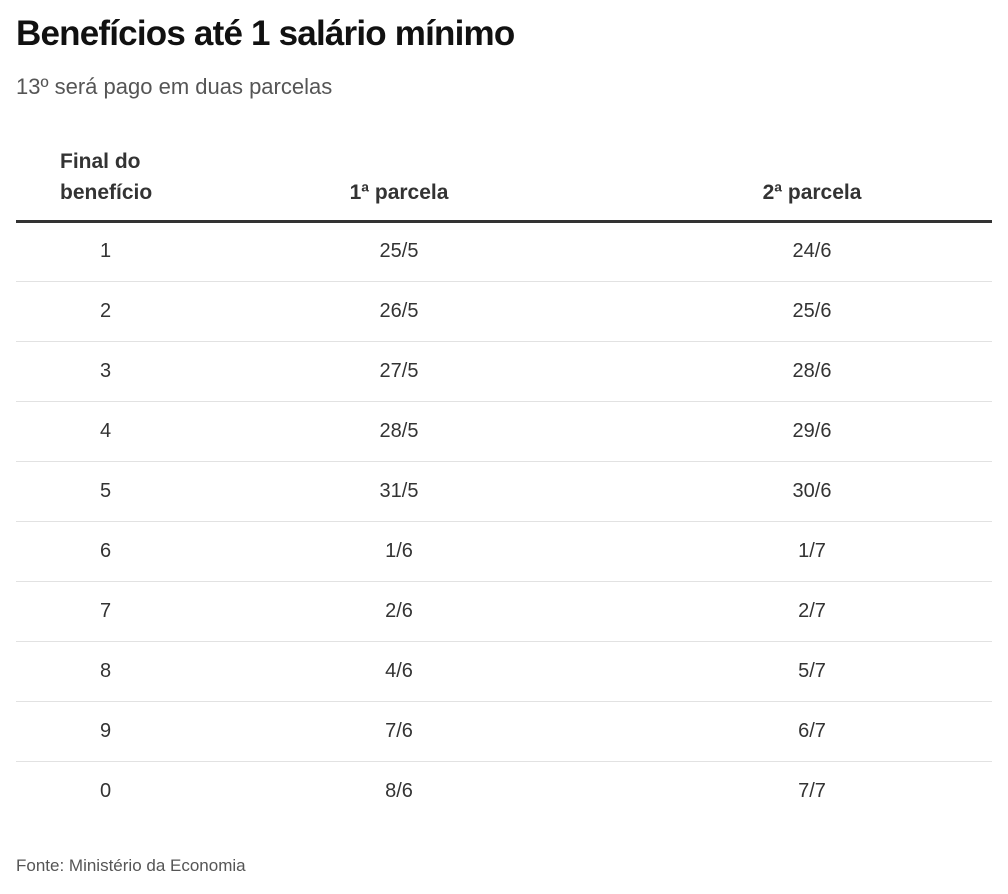 The image size is (1008, 894). What do you see at coordinates (420, 671) in the screenshot?
I see `cell-primeira-parcela: 4/6` at bounding box center [420, 671].